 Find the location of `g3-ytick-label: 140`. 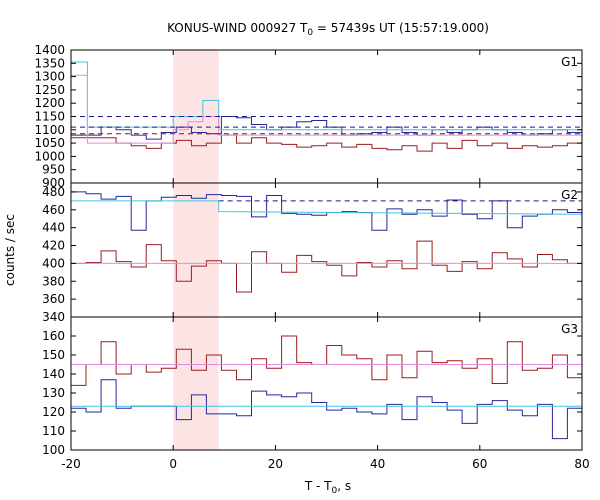

g3-ytick-label: 140 is located at coordinates (53, 374).